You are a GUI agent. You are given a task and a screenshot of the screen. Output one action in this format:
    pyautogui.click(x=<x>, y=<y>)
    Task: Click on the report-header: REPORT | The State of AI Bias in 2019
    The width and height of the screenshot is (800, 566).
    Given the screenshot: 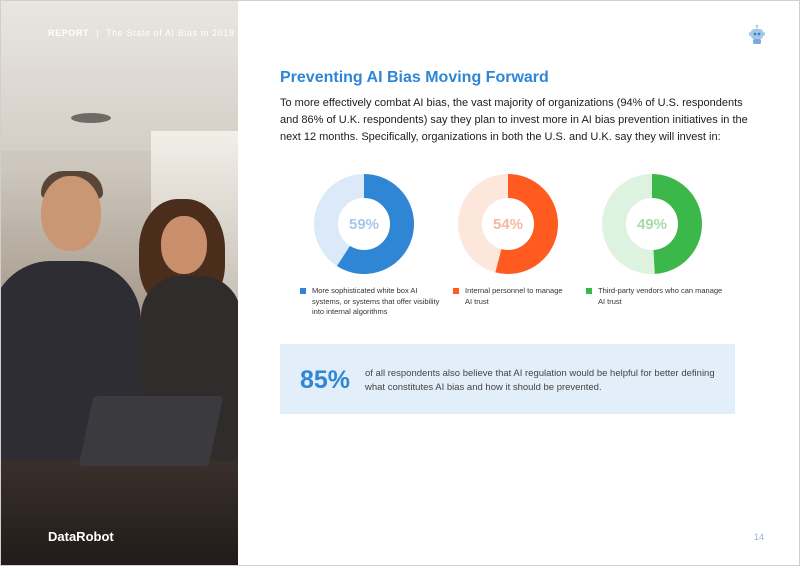 What is the action you would take?
    pyautogui.click(x=141, y=33)
    